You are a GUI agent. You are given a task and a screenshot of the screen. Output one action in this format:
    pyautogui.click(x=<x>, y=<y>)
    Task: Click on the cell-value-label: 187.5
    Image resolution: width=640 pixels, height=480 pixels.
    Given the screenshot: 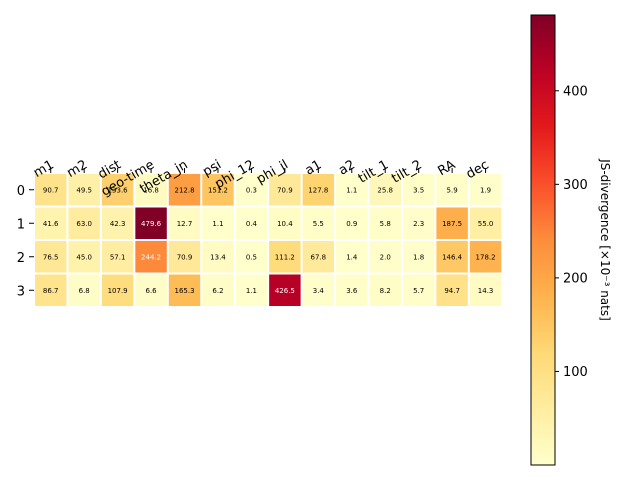 What is the action you would take?
    pyautogui.click(x=452, y=224)
    